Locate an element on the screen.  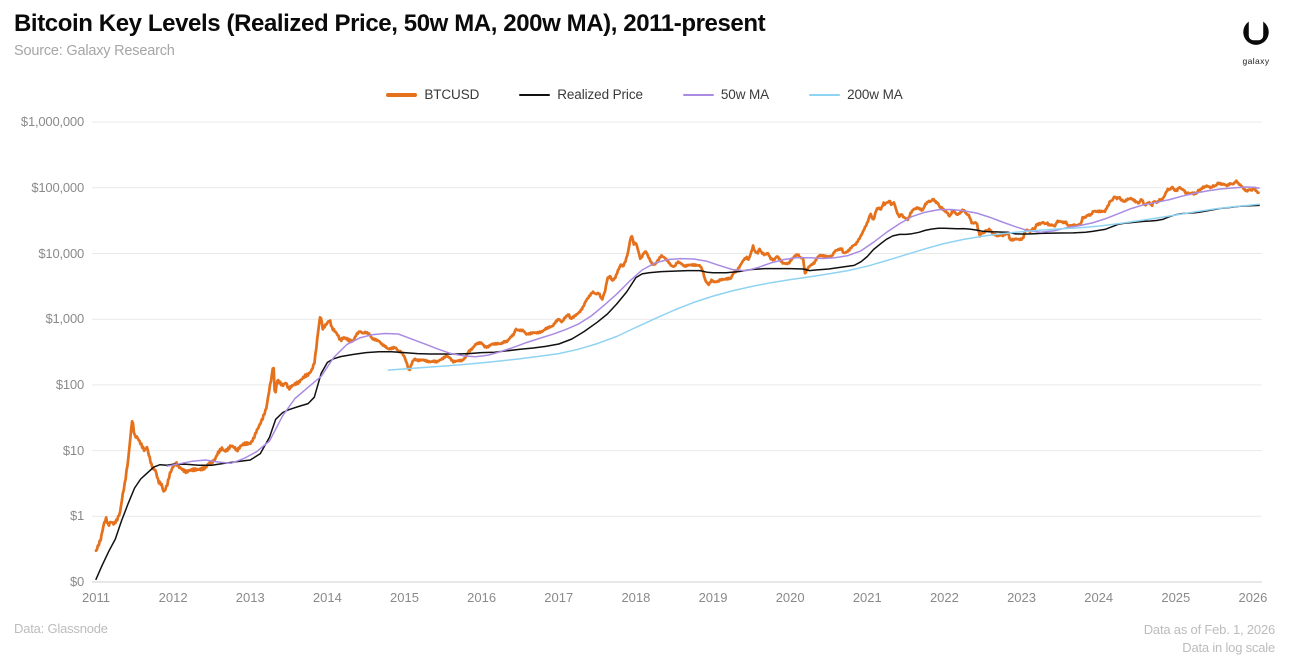
y-tick-label: $10 is located at coordinates (73, 450).